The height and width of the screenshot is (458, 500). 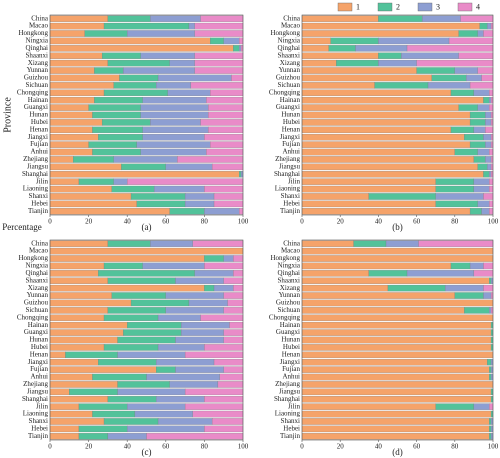 What do you see at coordinates (290, 391) in the screenshot?
I see `y-tick-label: Jiangsu` at bounding box center [290, 391].